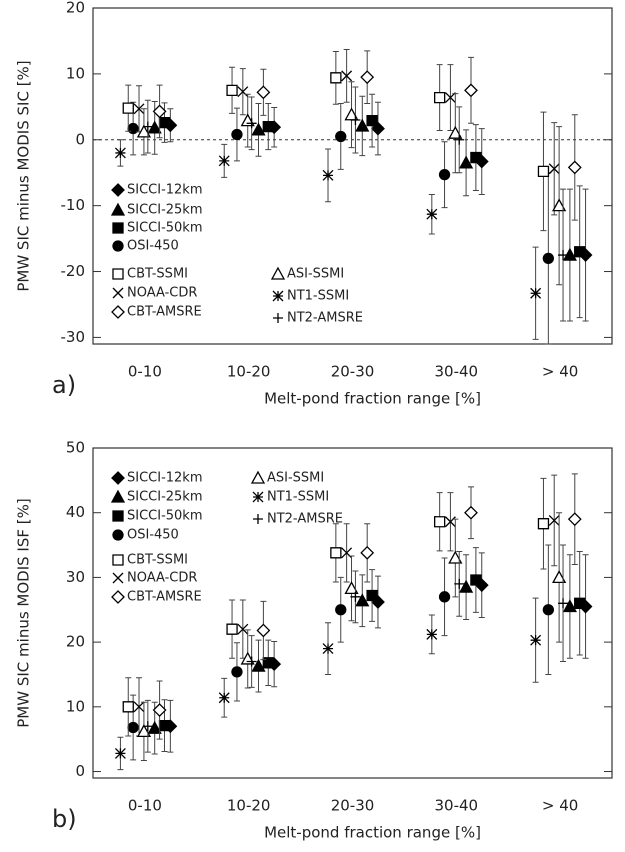  Describe the element at coordinates (165, 228) in the screenshot. I see `legend-label: SICCI-50km` at that location.